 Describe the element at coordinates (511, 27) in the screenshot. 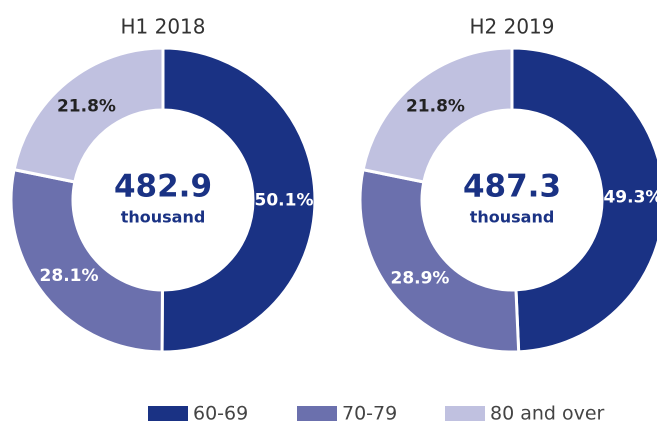

I see `chart-title: H2 2019` at that location.